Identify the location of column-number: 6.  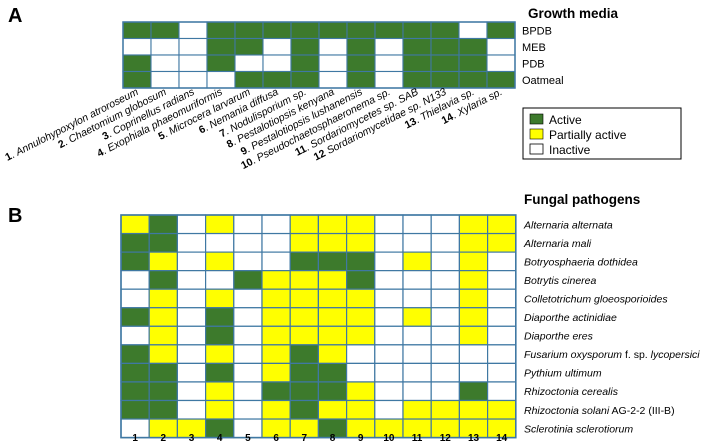
(276, 438).